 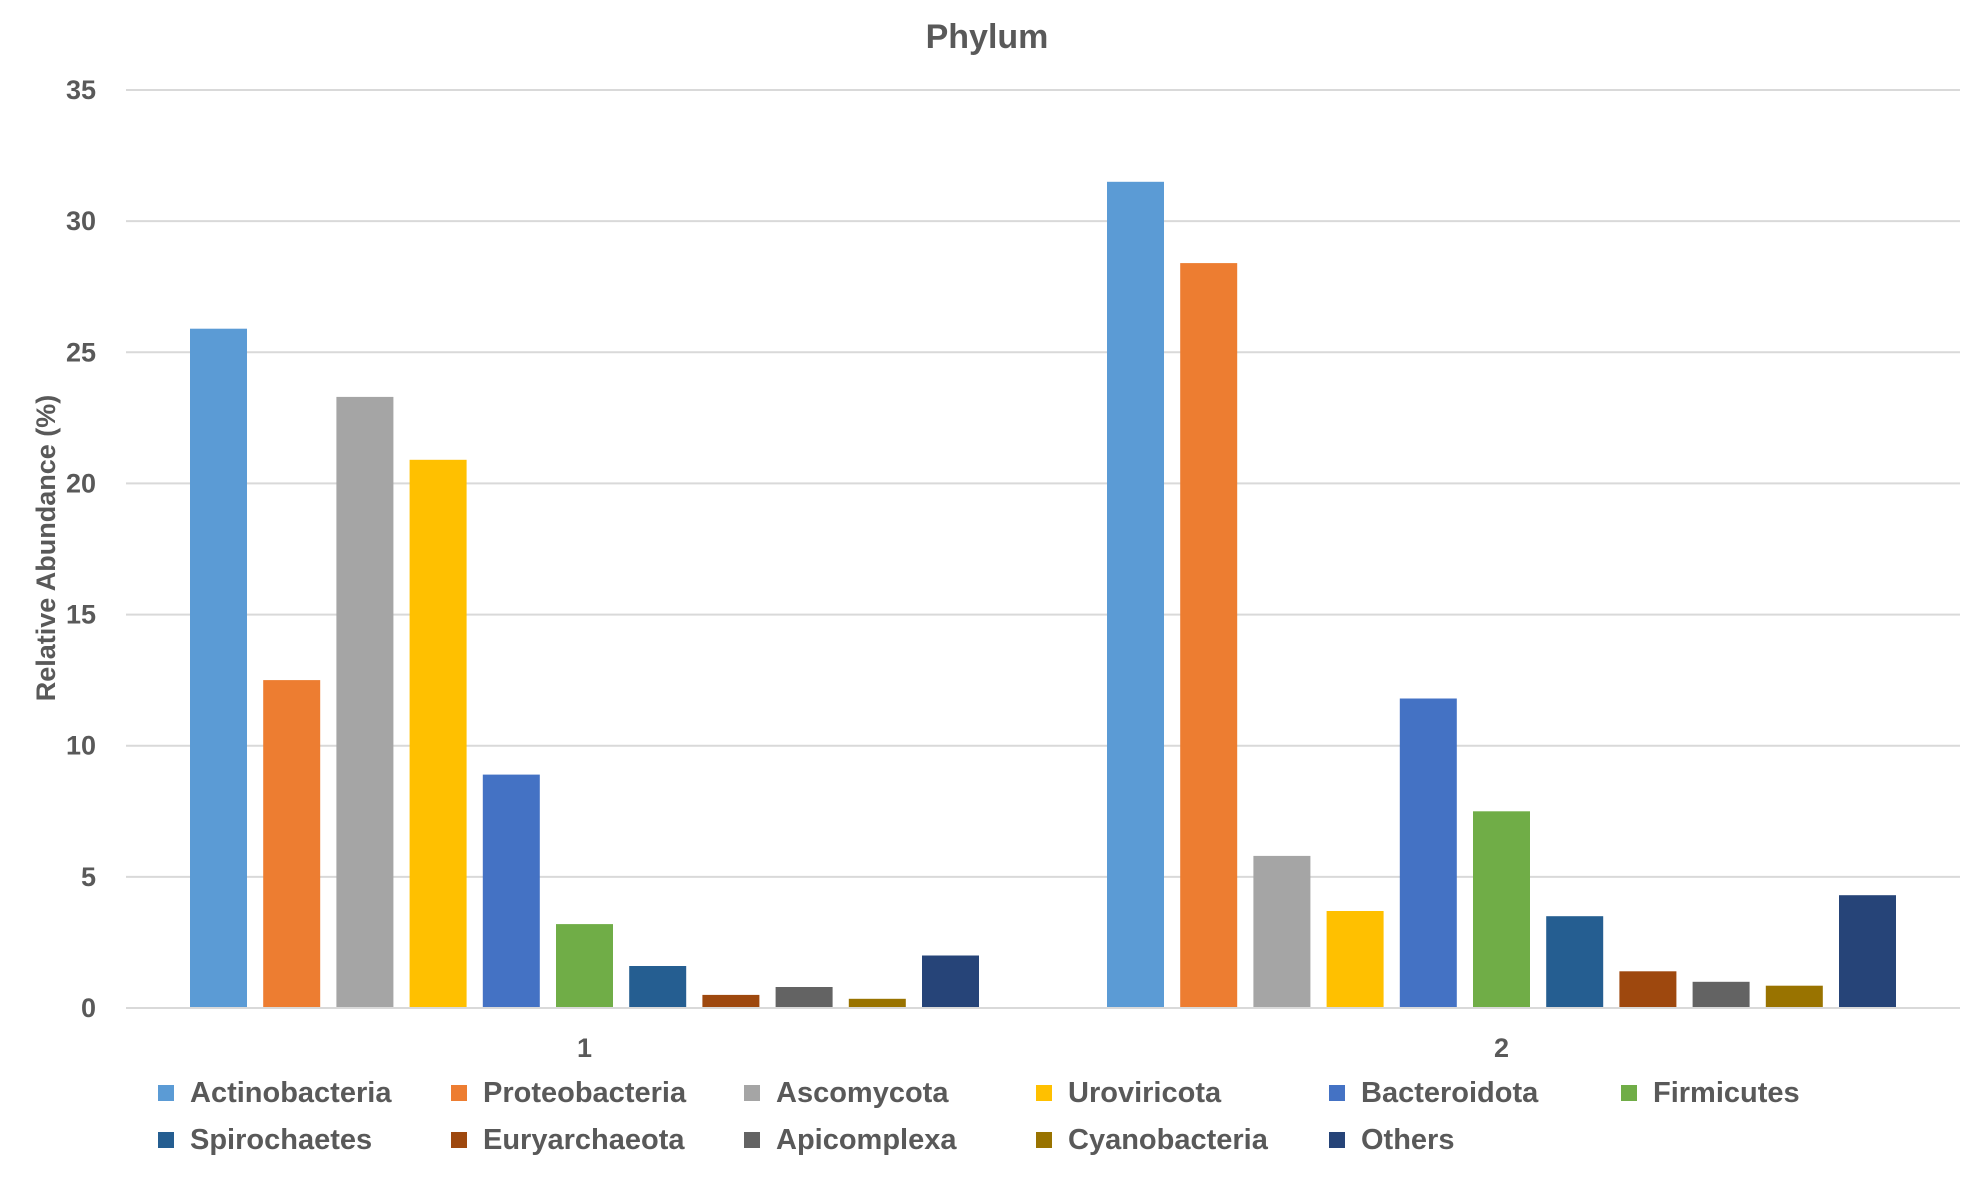 I want to click on legend-label: Cyanobacteria, so click(x=1168, y=1140).